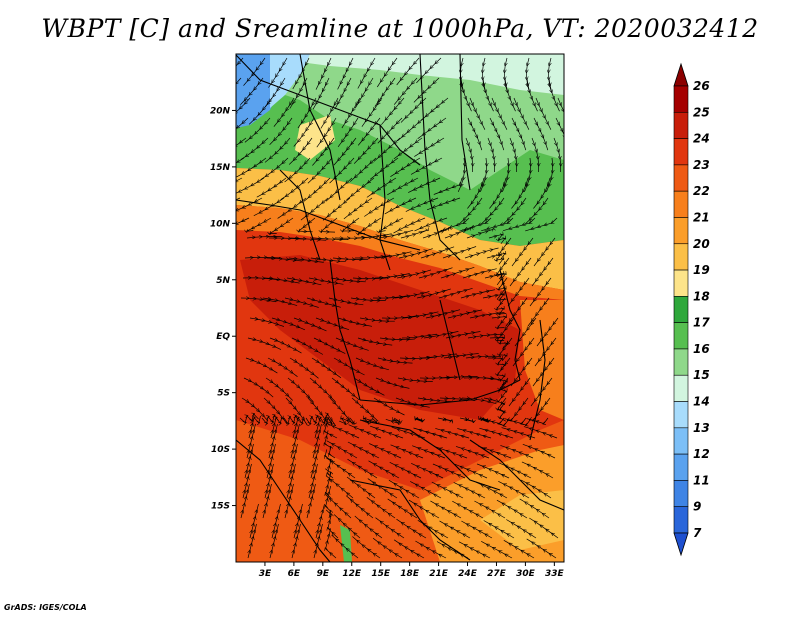 The height and width of the screenshot is (618, 800). What do you see at coordinates (223, 309) in the screenshot?
I see `latitude-axis: 20N 15N 10N 5N EQ 5S 10S 15S` at bounding box center [223, 309].